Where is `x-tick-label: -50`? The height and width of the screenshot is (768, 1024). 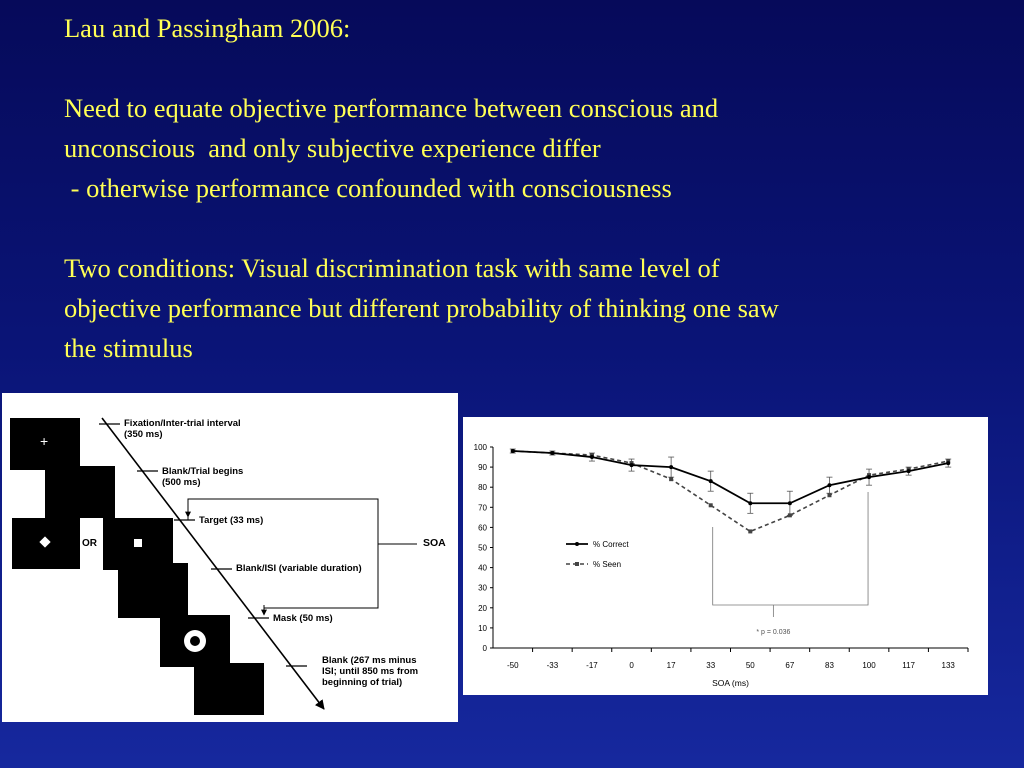
x-tick-label: -50 is located at coordinates (513, 665).